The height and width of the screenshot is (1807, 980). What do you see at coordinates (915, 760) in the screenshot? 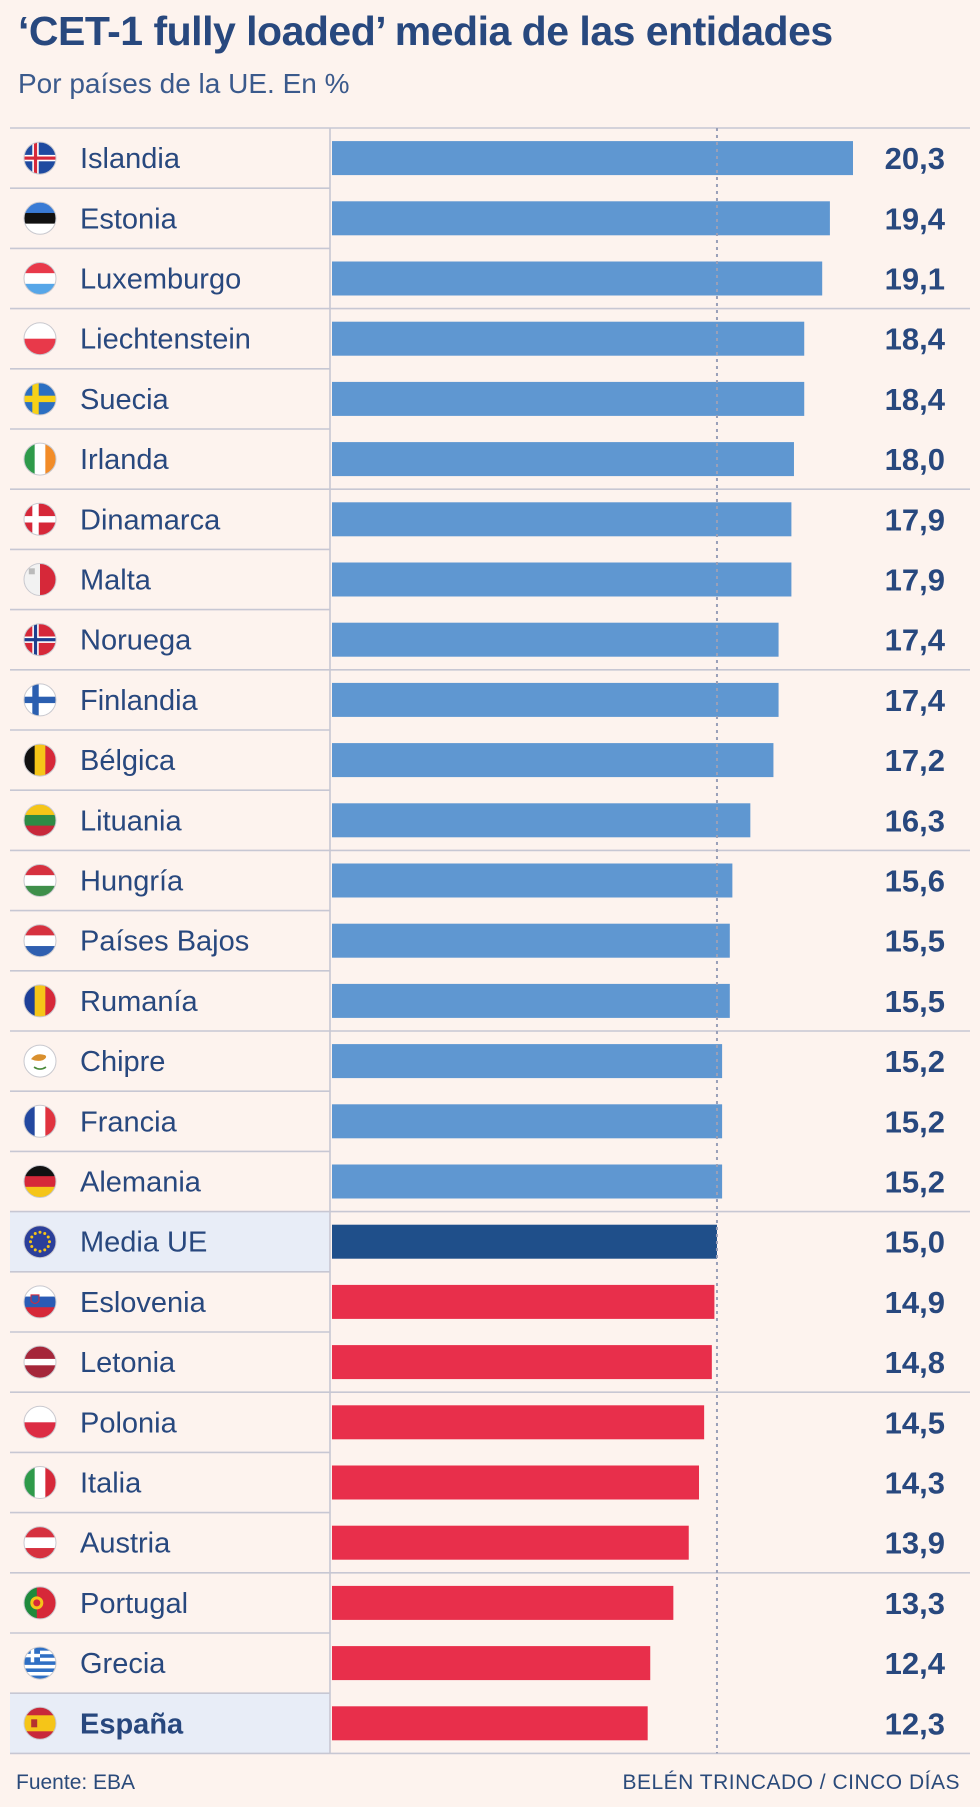
I see `value-label-belgica: 17,2` at bounding box center [915, 760].